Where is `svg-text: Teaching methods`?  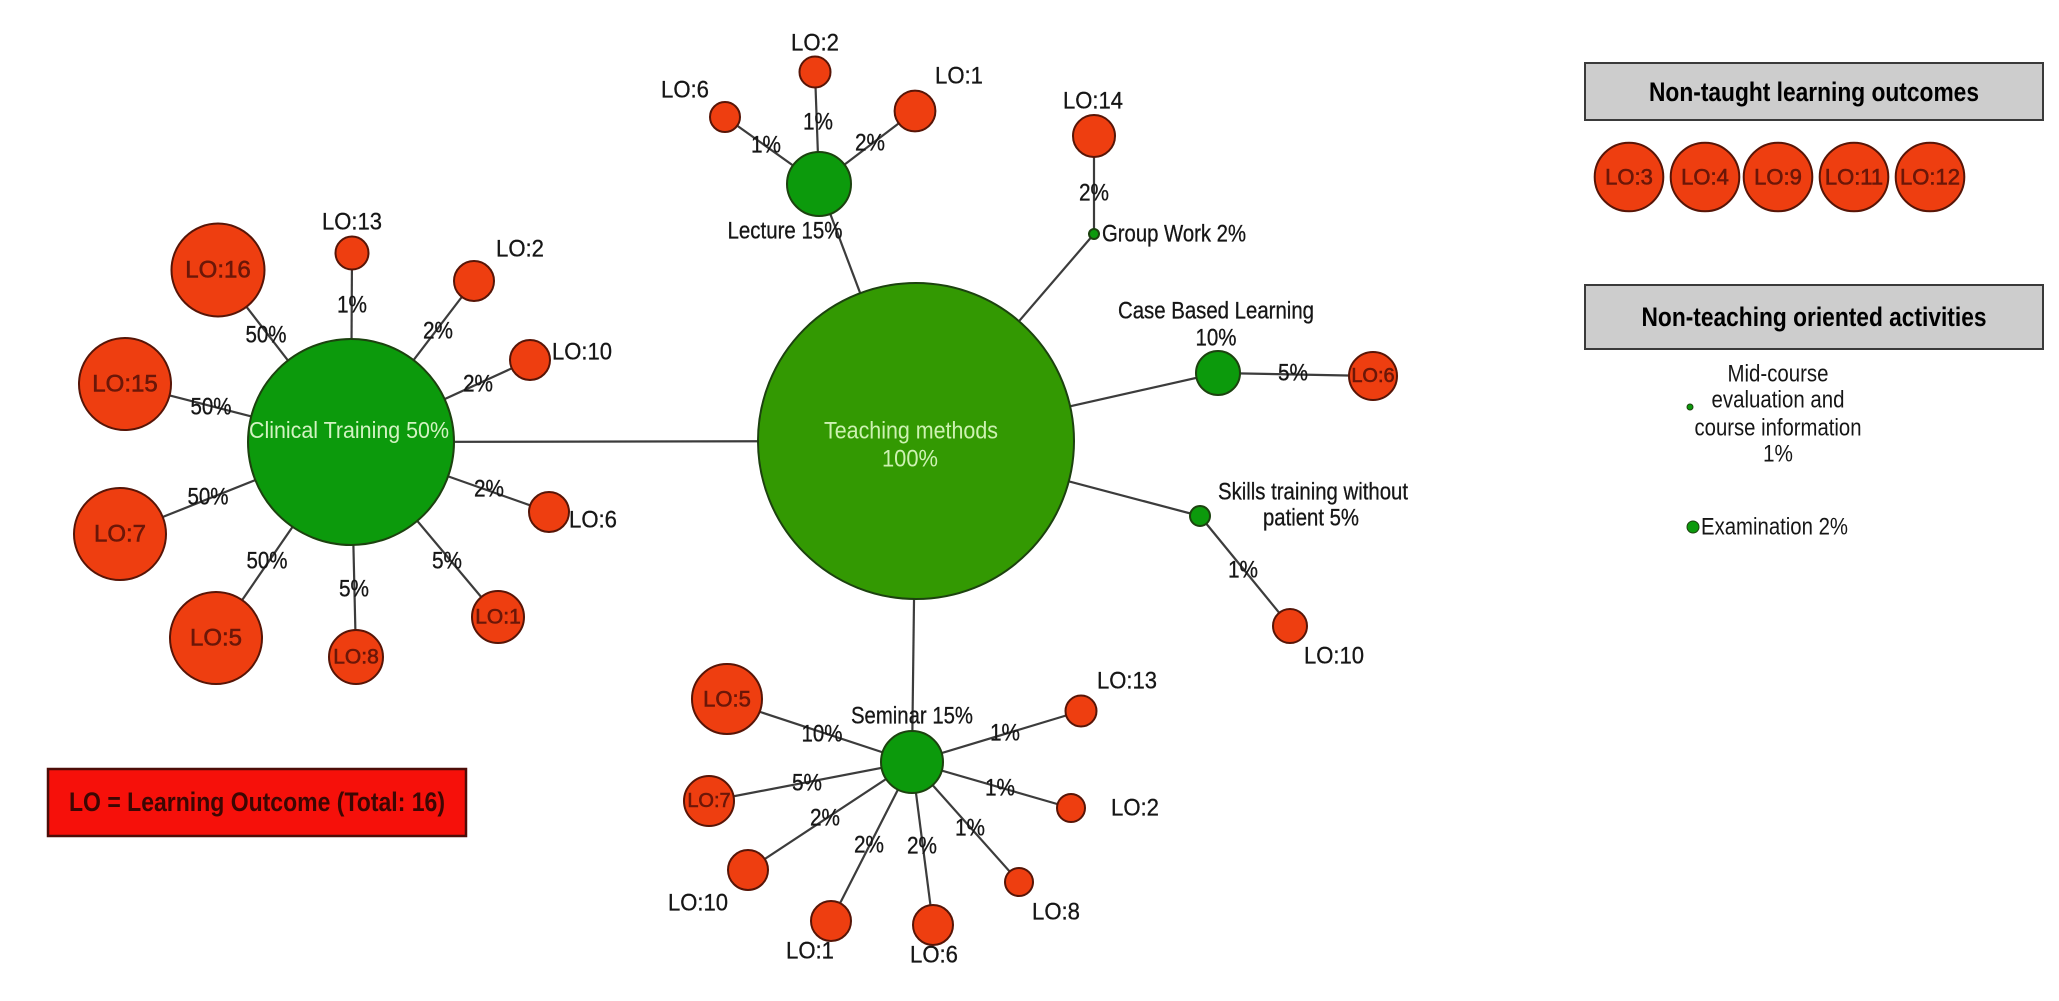
svg-text: Teaching methods is located at coordinates (911, 431).